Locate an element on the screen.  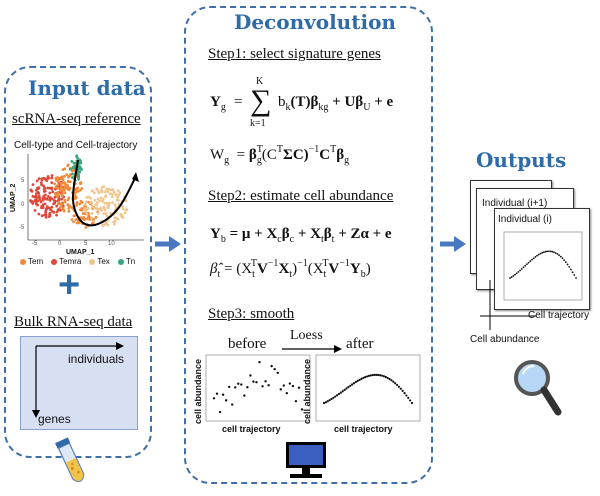
card-front-label: Individual (i) is located at coordinates (525, 219).